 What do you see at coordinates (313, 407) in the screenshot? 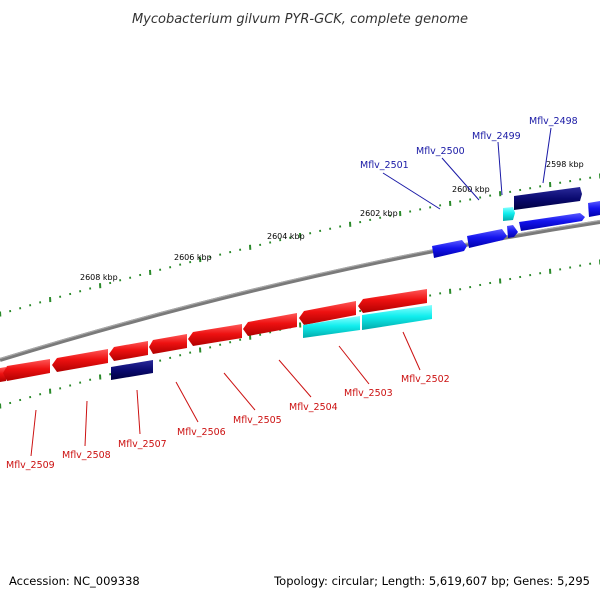
I see `label-mflv-2504: Mflv_2504` at bounding box center [313, 407].